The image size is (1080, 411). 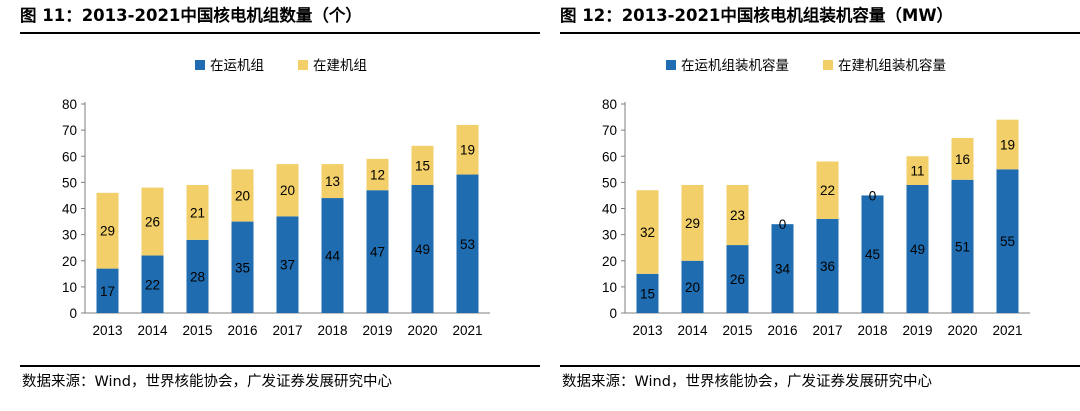 I want to click on bar-stack-2016: 34 0 2016, so click(x=782, y=277).